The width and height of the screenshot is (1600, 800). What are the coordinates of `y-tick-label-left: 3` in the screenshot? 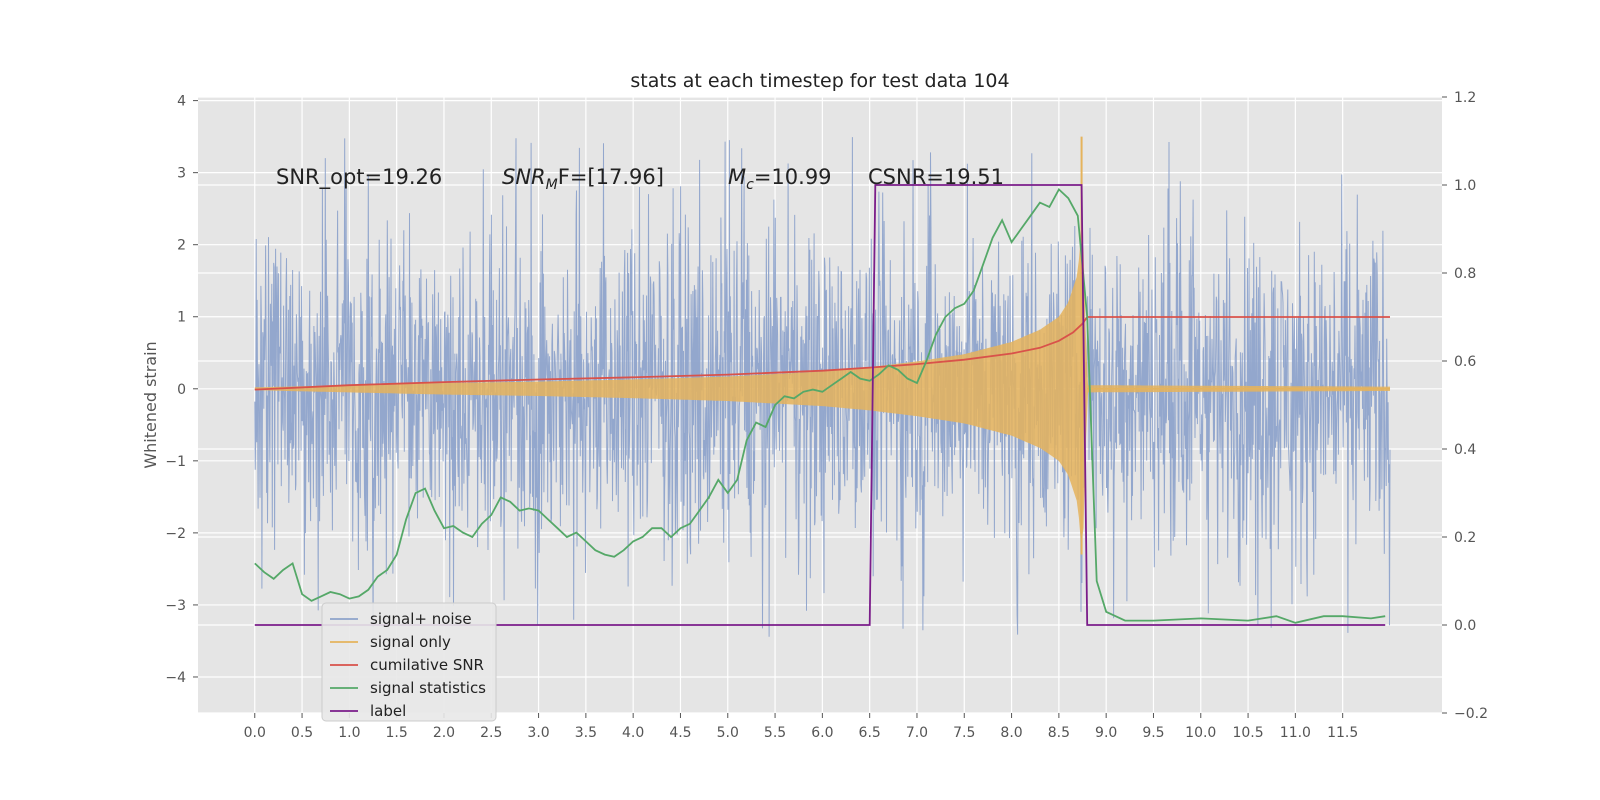 It's located at (181, 174).